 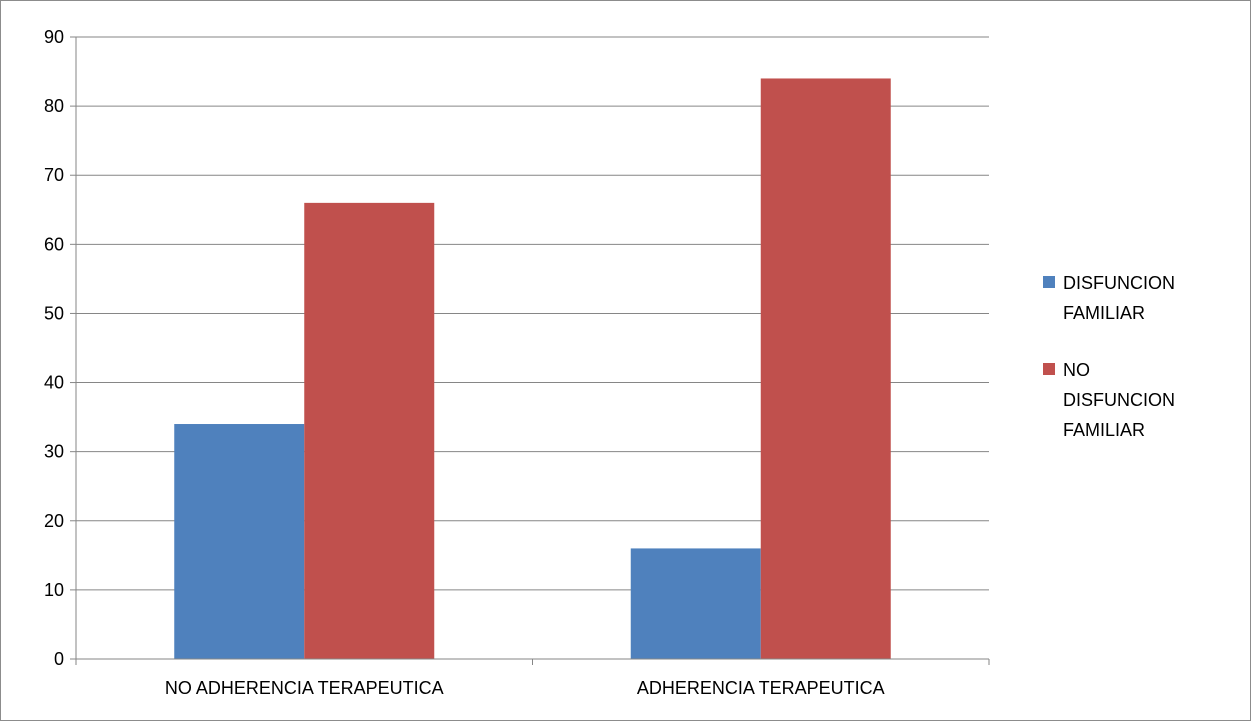 What do you see at coordinates (59, 659) in the screenshot?
I see `y-tick-label: 0` at bounding box center [59, 659].